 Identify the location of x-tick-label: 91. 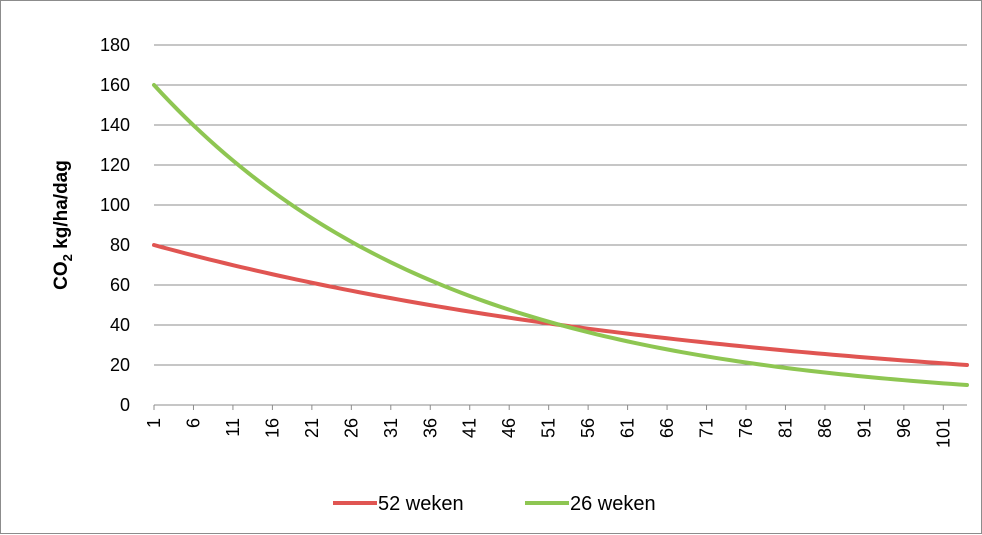
(864, 428).